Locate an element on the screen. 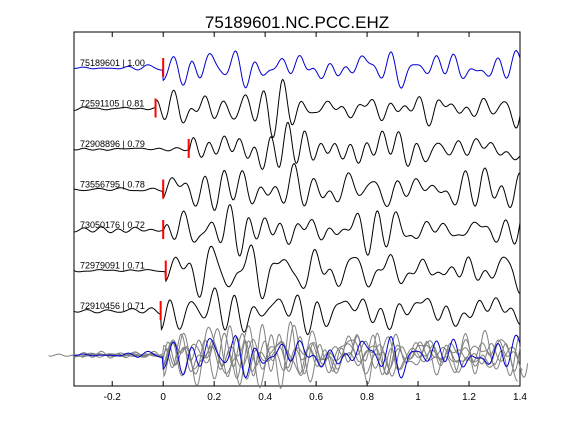 This screenshot has height=432, width=576. x-tick-label: -0.2 is located at coordinates (113, 397).